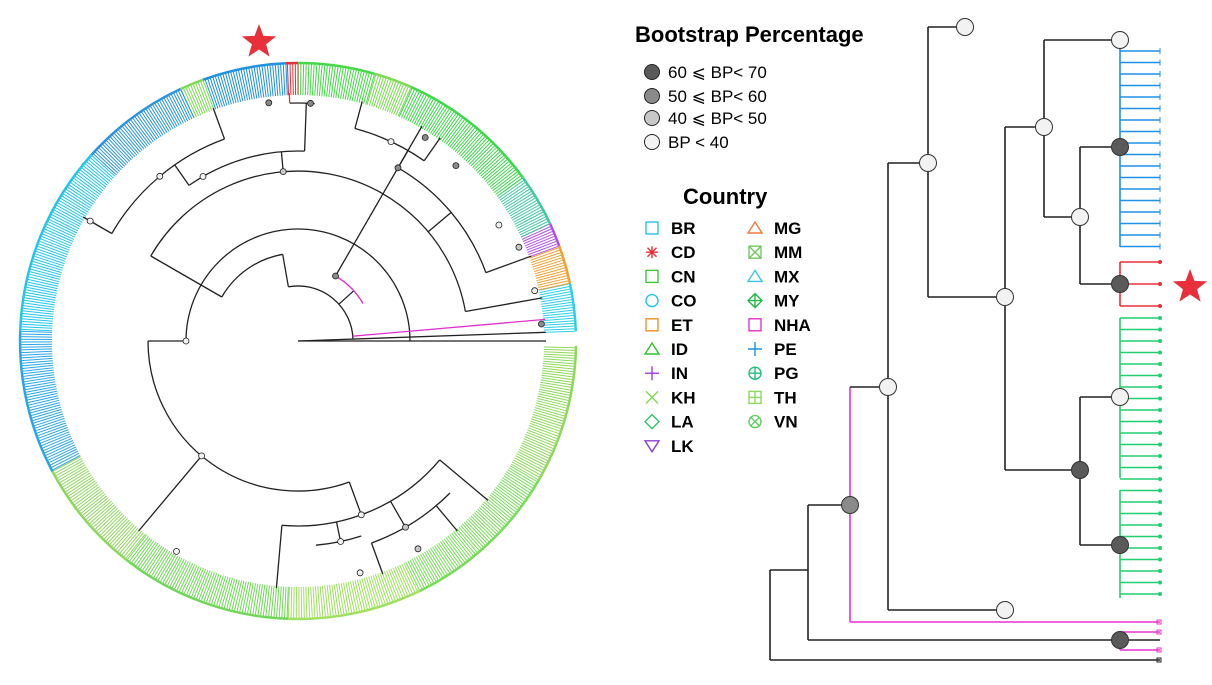 The width and height of the screenshot is (1212, 685). Describe the element at coordinates (679, 373) in the screenshot. I see `country-label: IN` at that location.